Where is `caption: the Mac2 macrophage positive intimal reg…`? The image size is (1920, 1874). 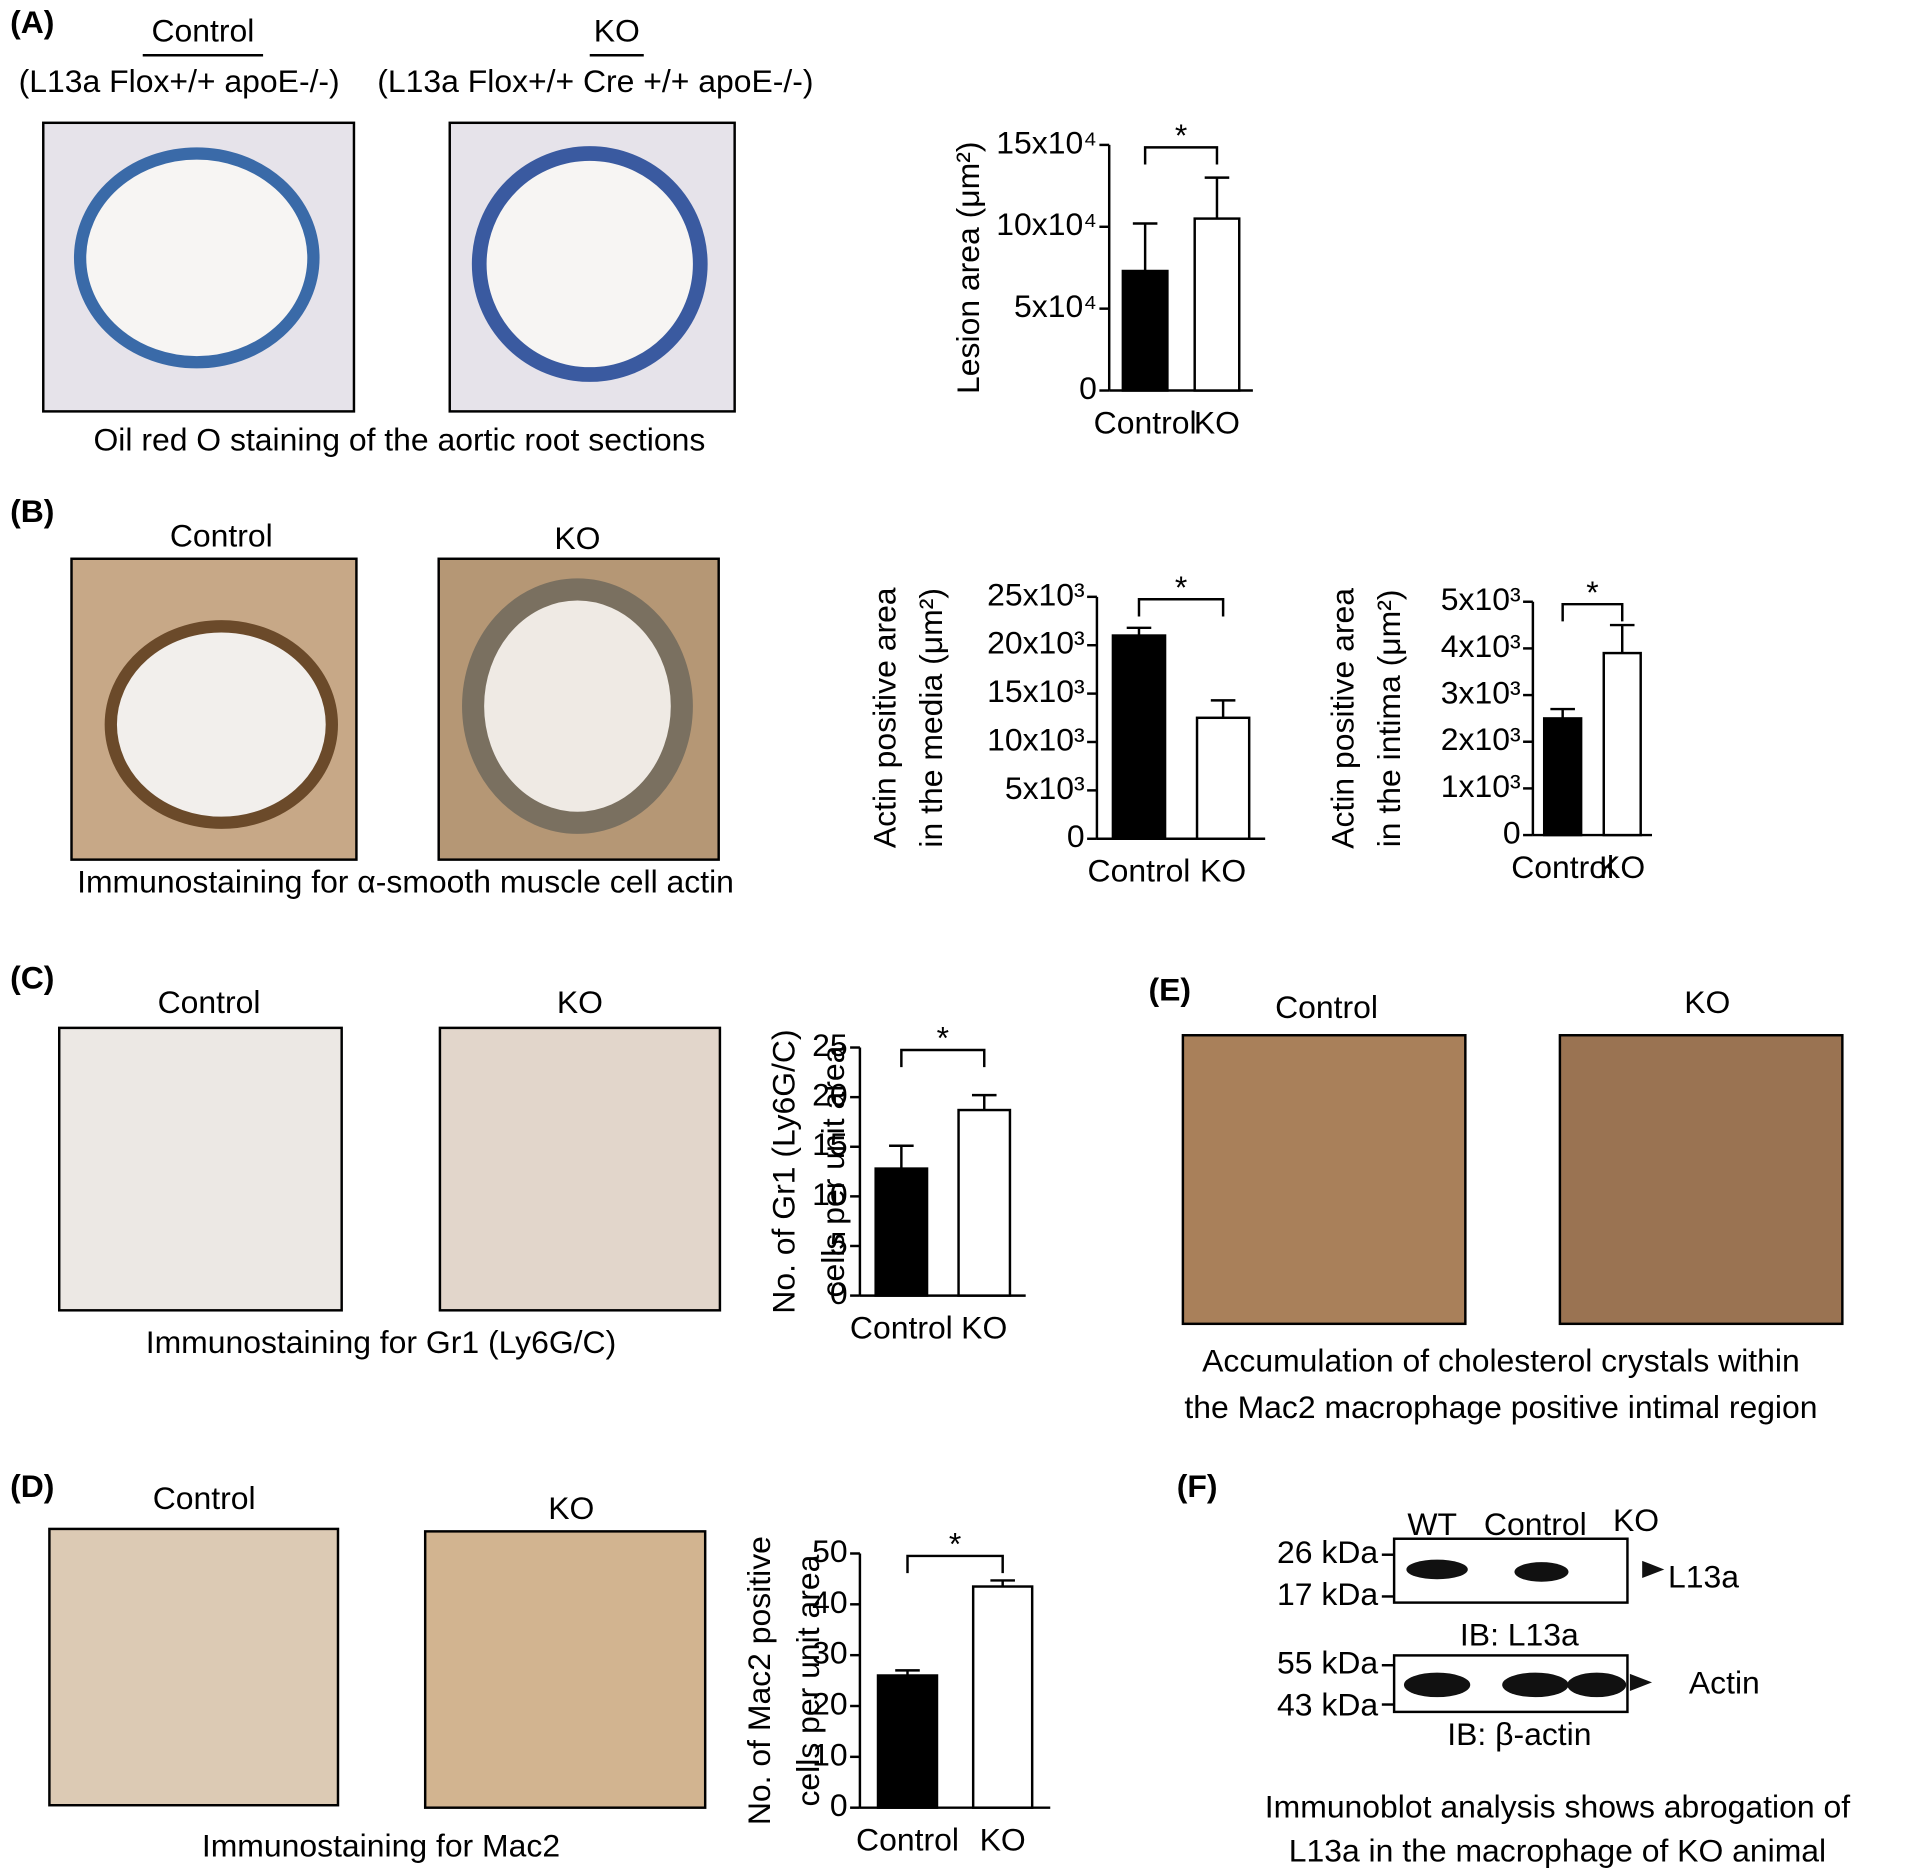
caption: the Mac2 macrophage positive intimal reg… is located at coordinates (1500, 1407).